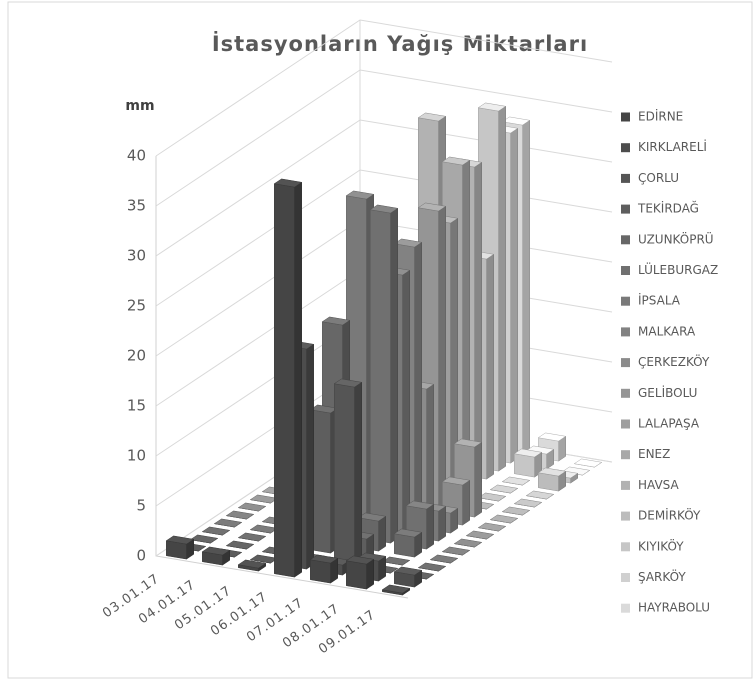  What do you see at coordinates (139, 106) in the screenshot?
I see `y-axis-label: mm` at bounding box center [139, 106].